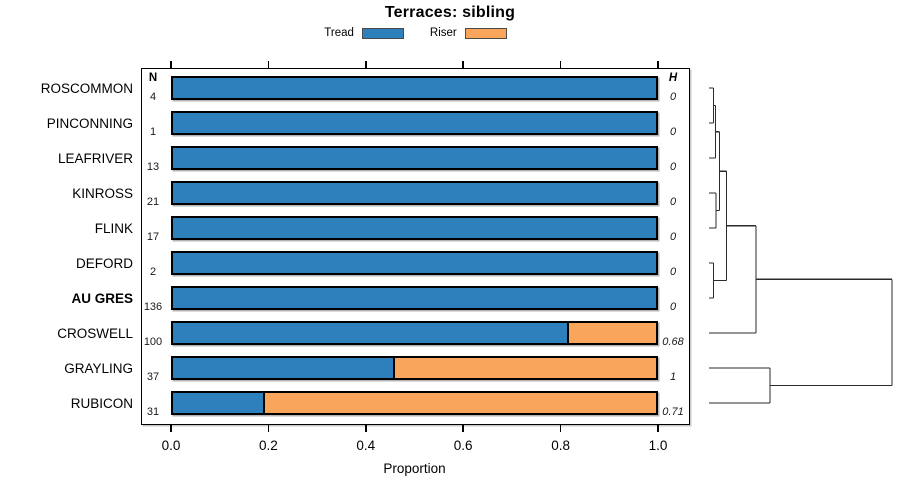  What do you see at coordinates (153, 377) in the screenshot?
I see `n-value-grayling: 37` at bounding box center [153, 377].